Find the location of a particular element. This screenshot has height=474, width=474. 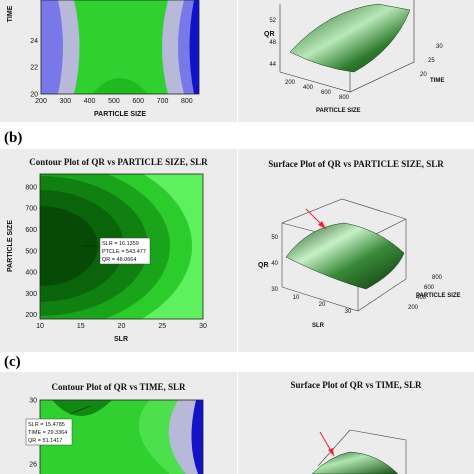

contour-region-bottom is located at coordinates (120, 86).